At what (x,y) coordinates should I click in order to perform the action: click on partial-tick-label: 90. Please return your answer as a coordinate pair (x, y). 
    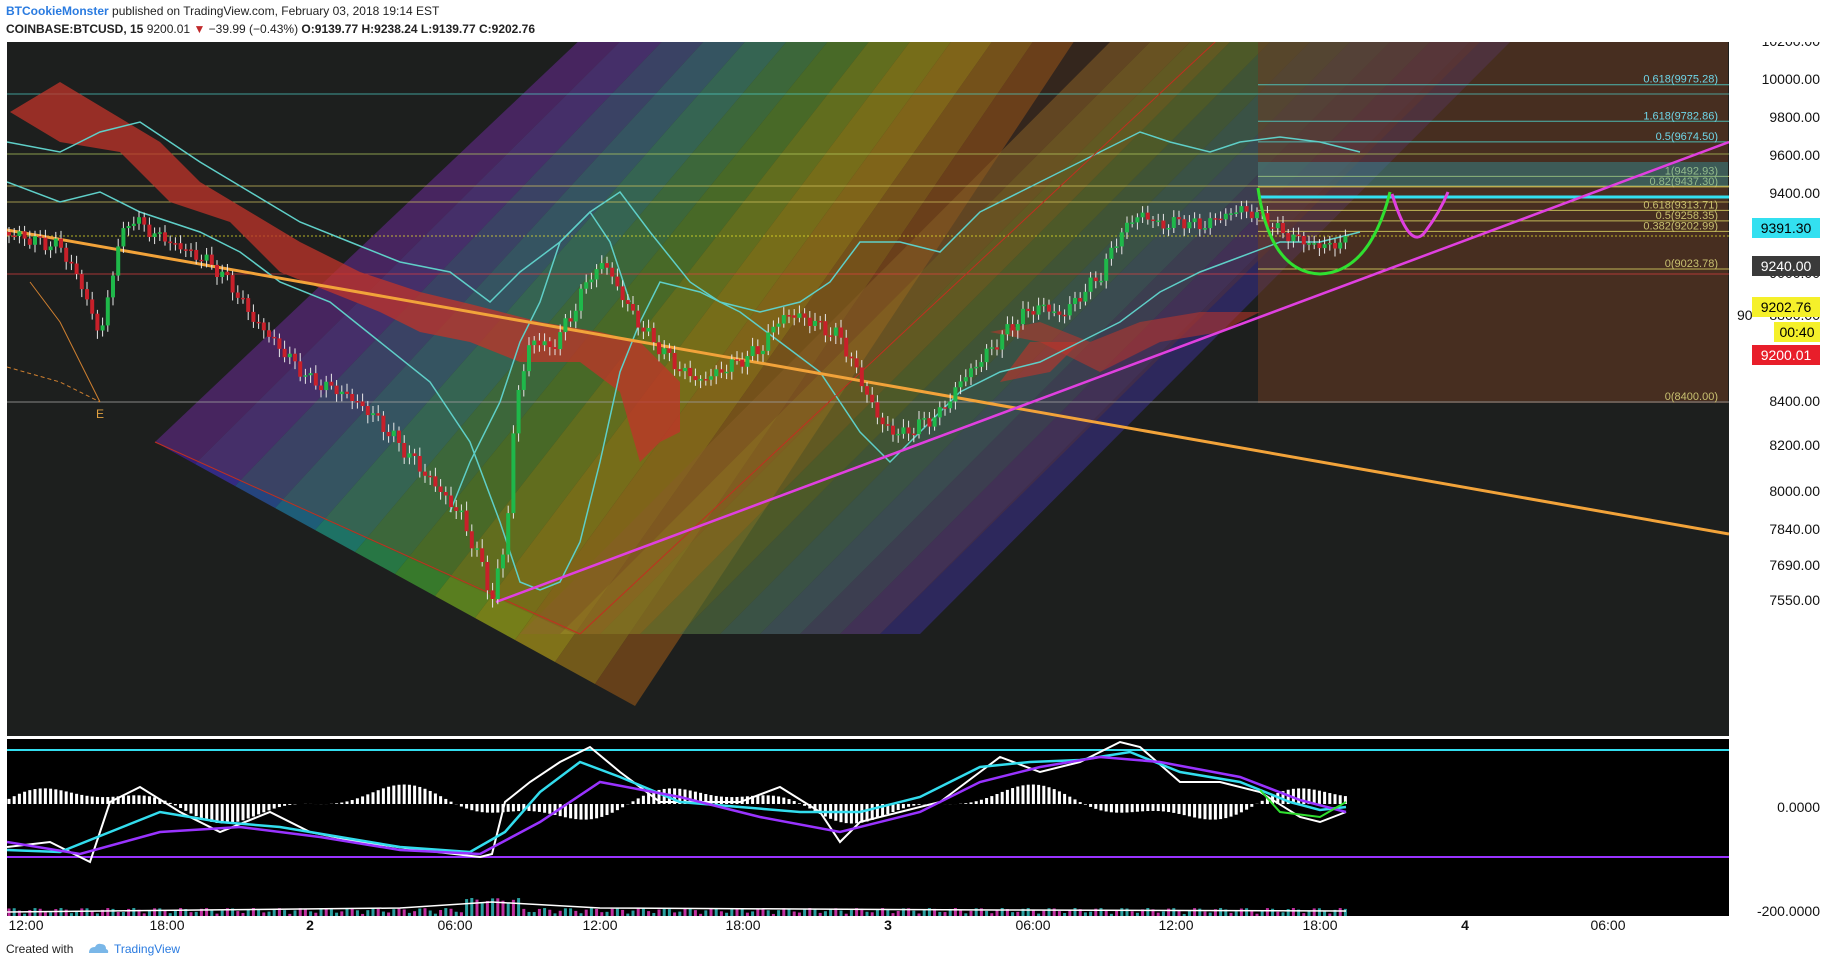
    Looking at the image, I should click on (1745, 315).